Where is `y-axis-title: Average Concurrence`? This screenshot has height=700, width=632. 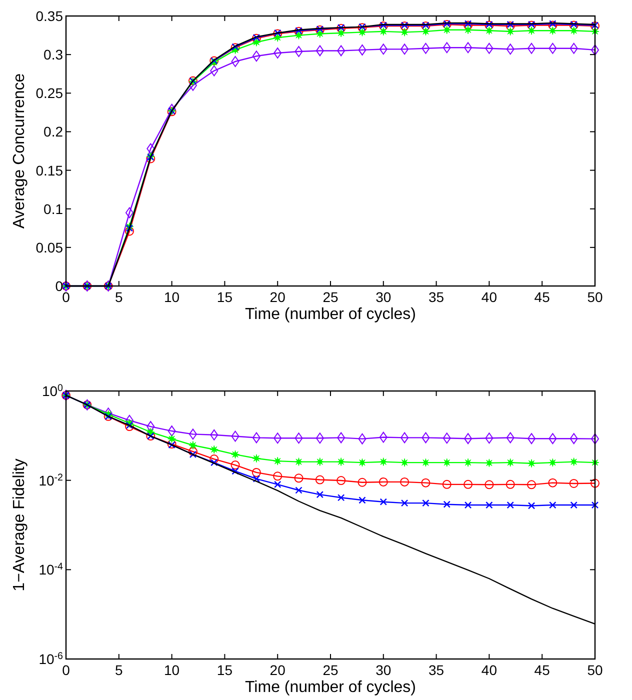 y-axis-title: Average Concurrence is located at coordinates (19, 151).